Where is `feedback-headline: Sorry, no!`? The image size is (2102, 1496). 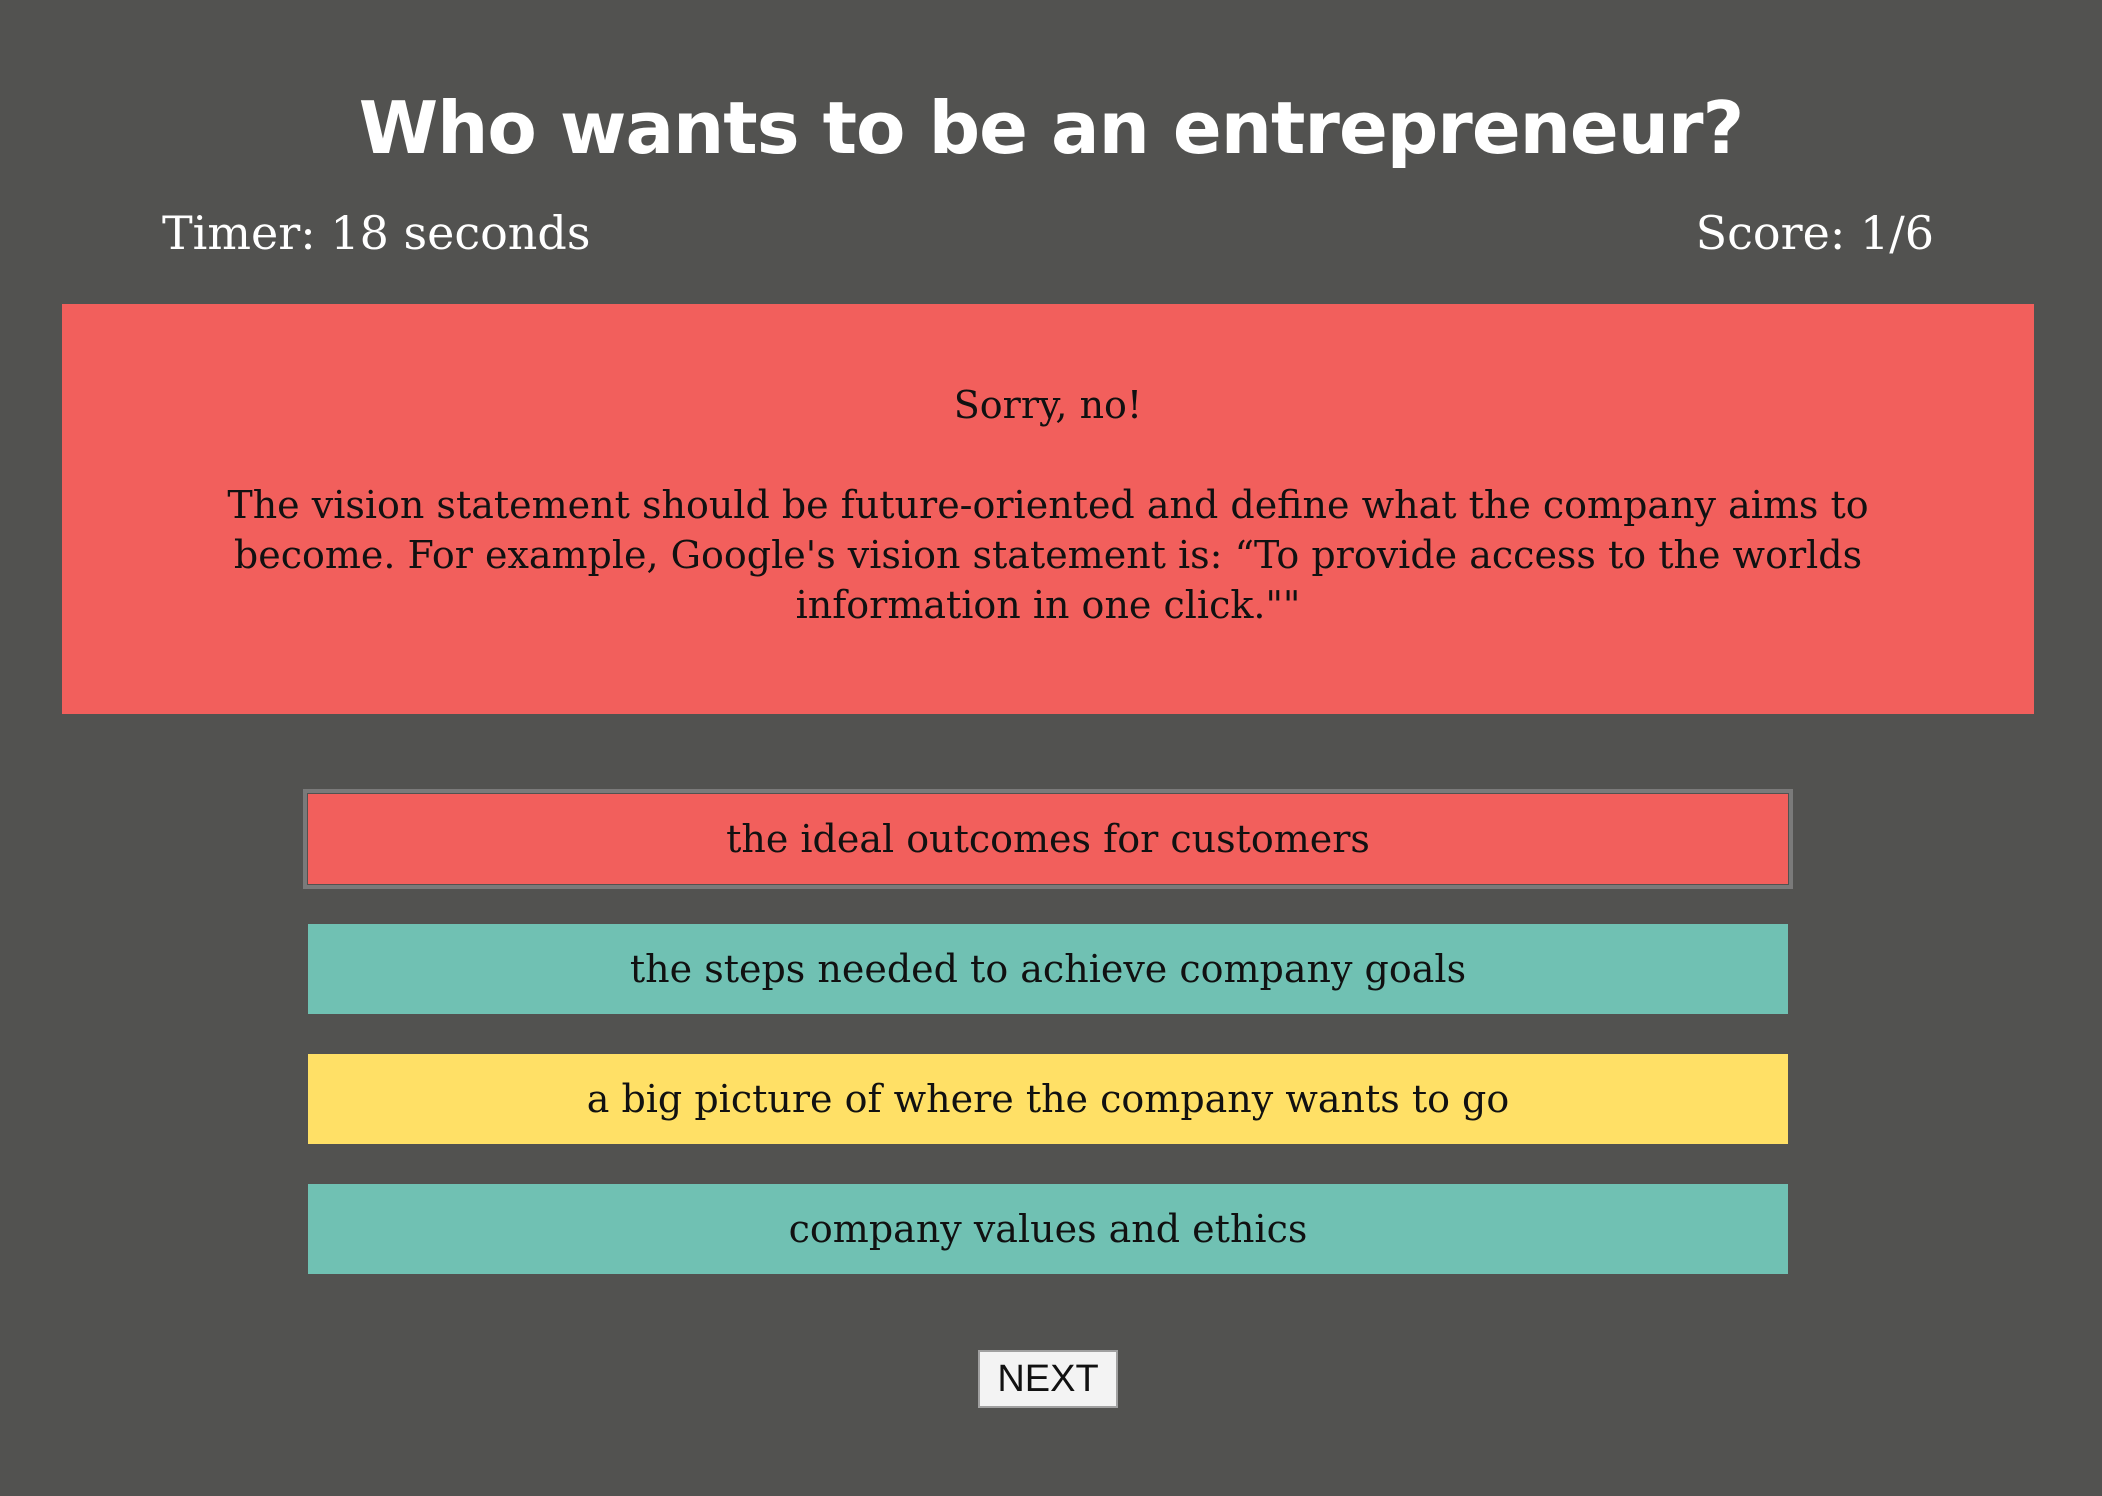
feedback-headline: Sorry, no! is located at coordinates (1048, 405).